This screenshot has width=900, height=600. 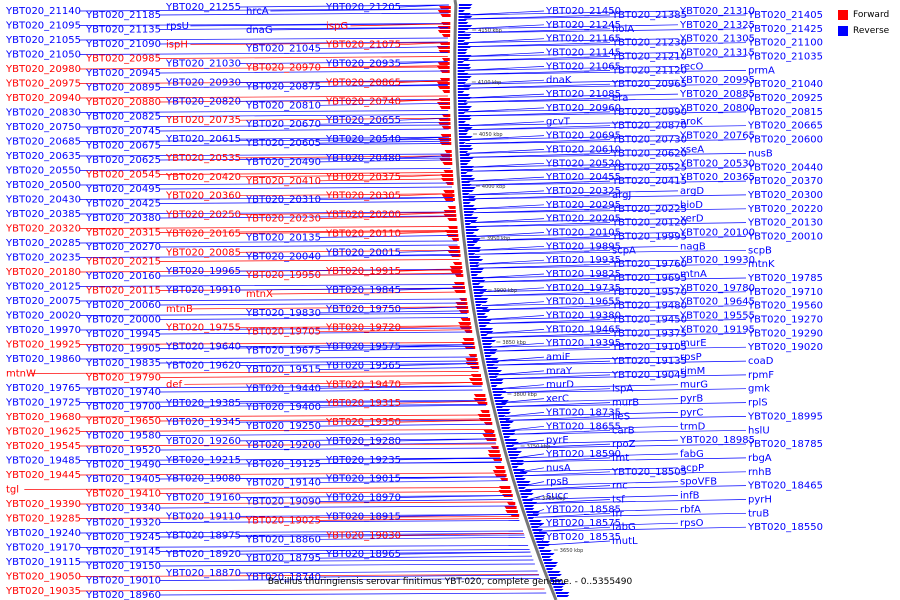 What do you see at coordinates (203, 271) in the screenshot?
I see `gene-label: YBT020_19965` at bounding box center [203, 271].